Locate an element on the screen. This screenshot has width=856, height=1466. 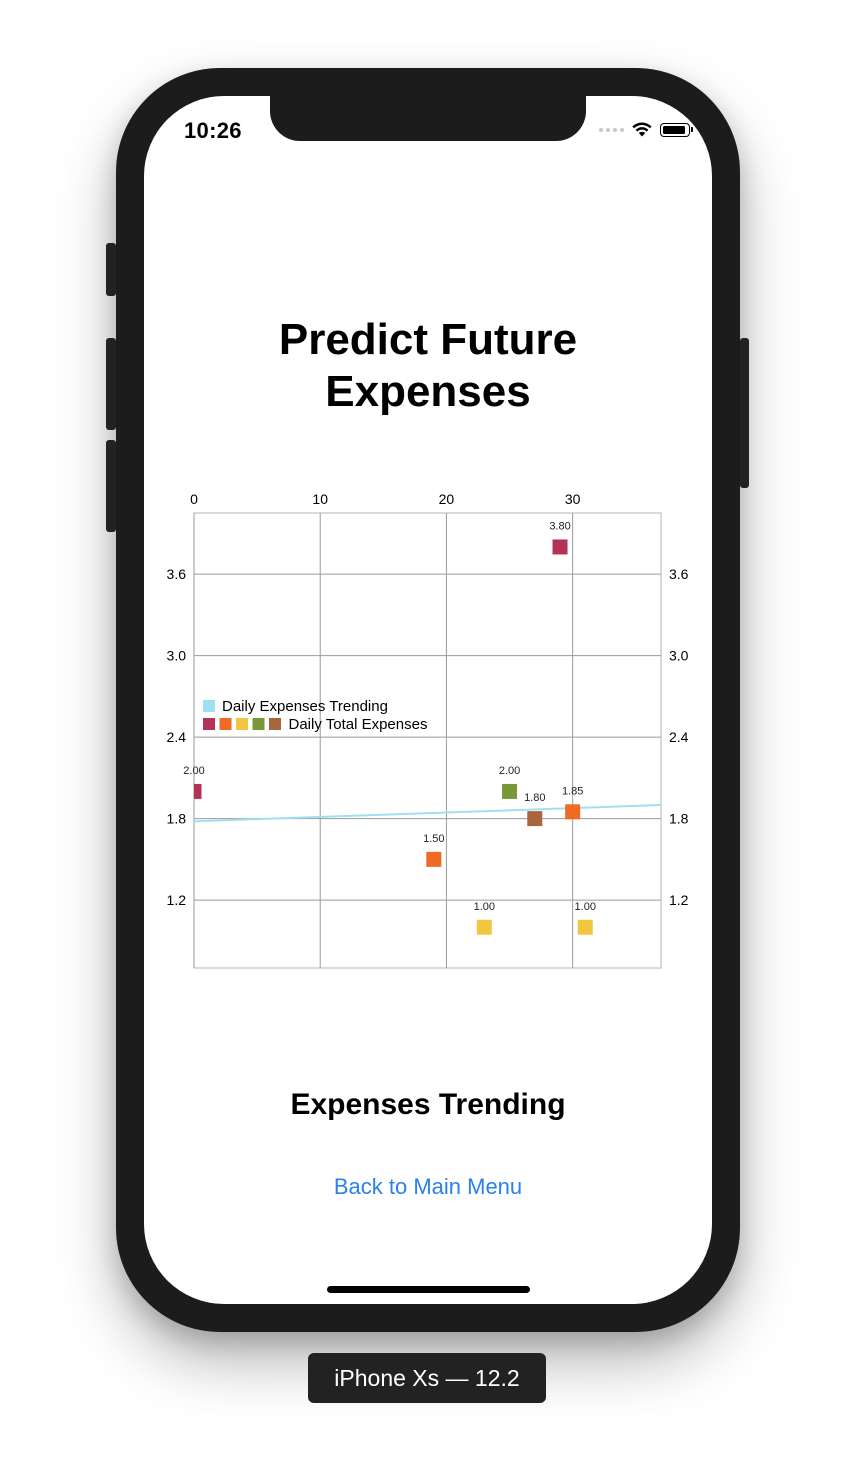
legend-label-trending: Daily Expenses Trending is located at coordinates (305, 706).